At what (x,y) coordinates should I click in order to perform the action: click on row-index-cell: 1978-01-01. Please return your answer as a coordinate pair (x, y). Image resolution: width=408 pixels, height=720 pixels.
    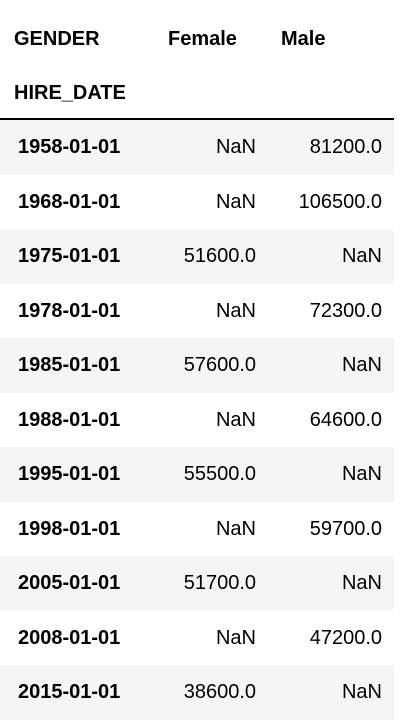
    Looking at the image, I should click on (69, 310).